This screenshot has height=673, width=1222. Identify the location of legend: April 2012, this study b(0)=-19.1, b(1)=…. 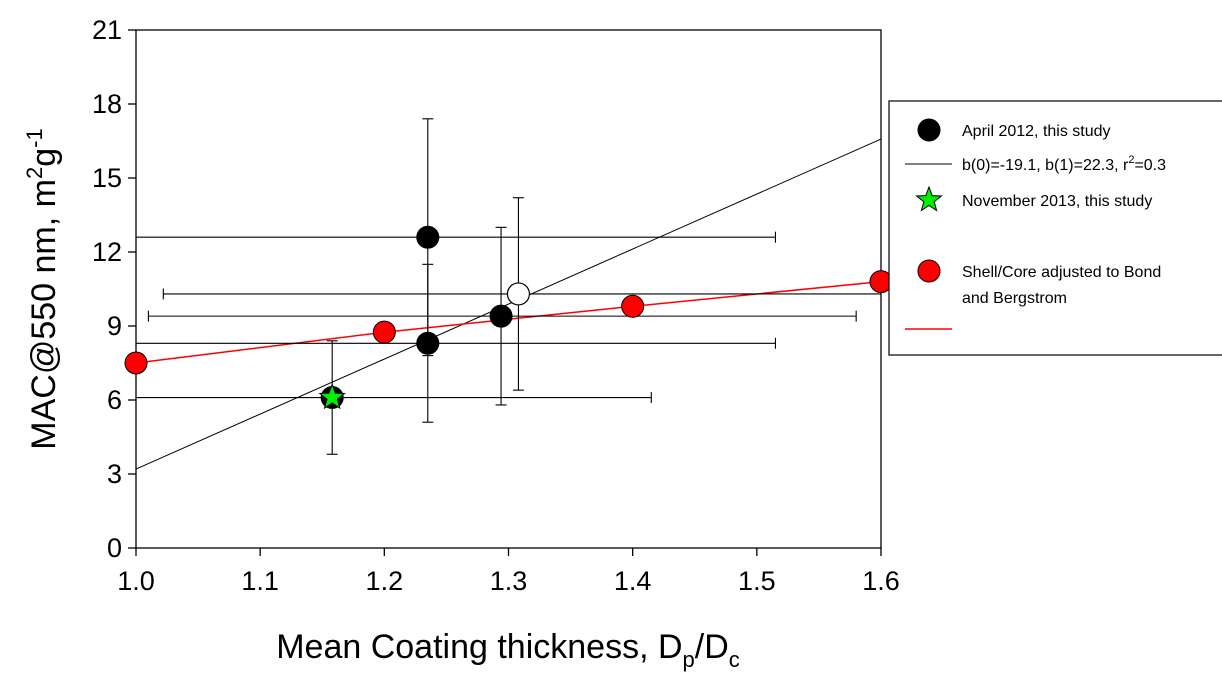
(1055, 228).